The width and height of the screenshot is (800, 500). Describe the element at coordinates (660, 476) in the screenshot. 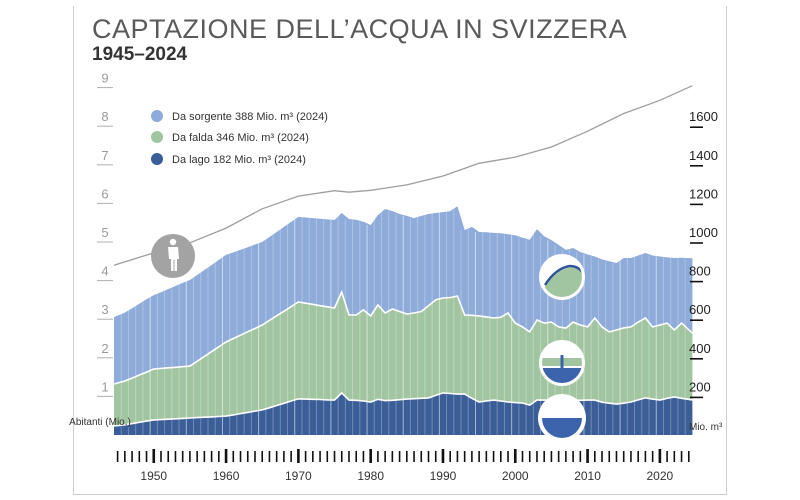

I see `x-tick-label: 2020` at that location.